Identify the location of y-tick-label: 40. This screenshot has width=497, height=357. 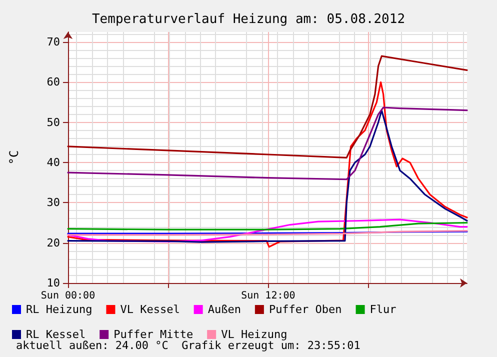
(53, 163).